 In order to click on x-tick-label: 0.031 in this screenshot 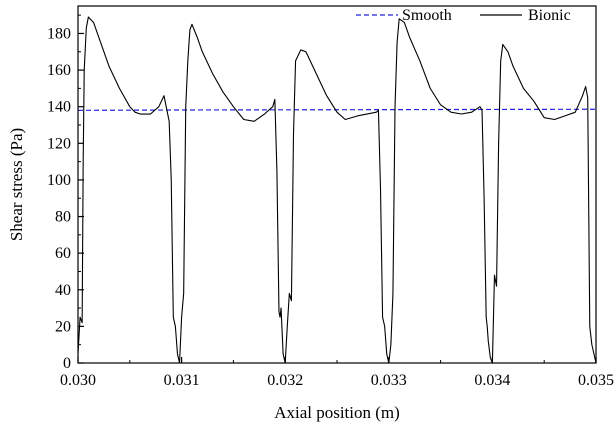, I will do `click(182, 380)`.